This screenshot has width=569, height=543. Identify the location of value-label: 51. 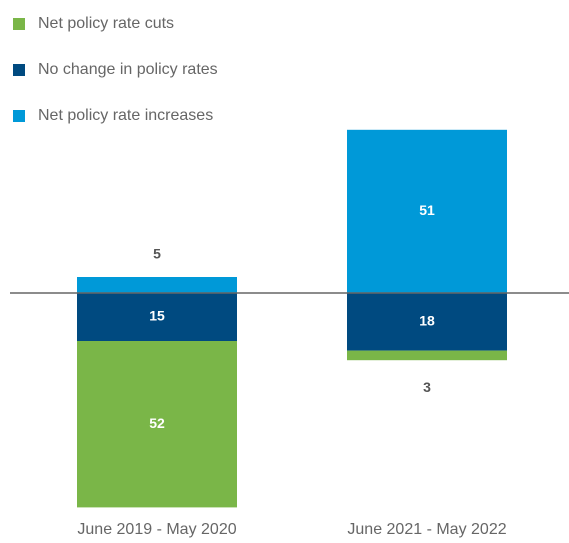
(427, 210).